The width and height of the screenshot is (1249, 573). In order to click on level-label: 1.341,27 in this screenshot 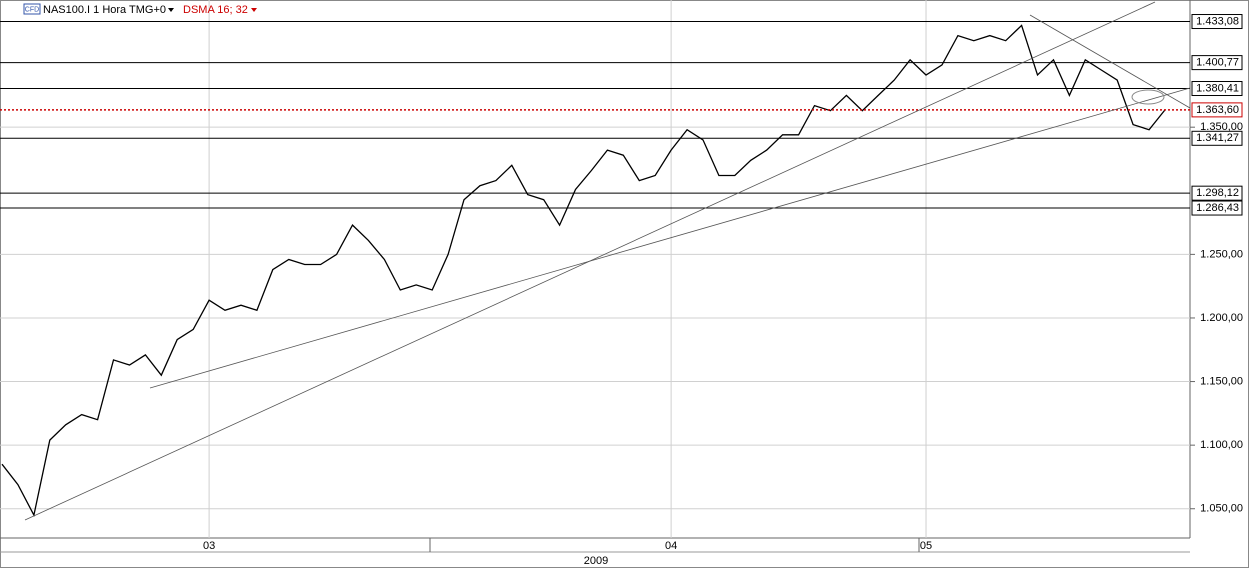, I will do `click(1217, 138)`.